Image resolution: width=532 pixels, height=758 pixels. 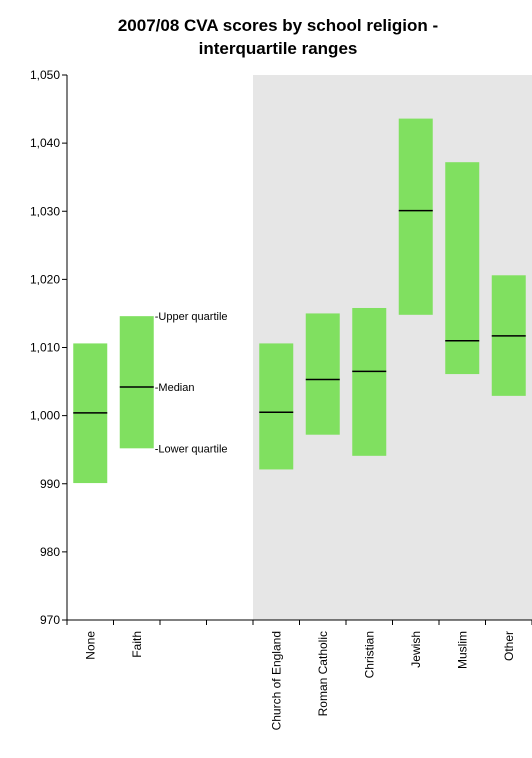 What do you see at coordinates (191, 317) in the screenshot?
I see `annotation-upper-quartile: -Upper quartile` at bounding box center [191, 317].